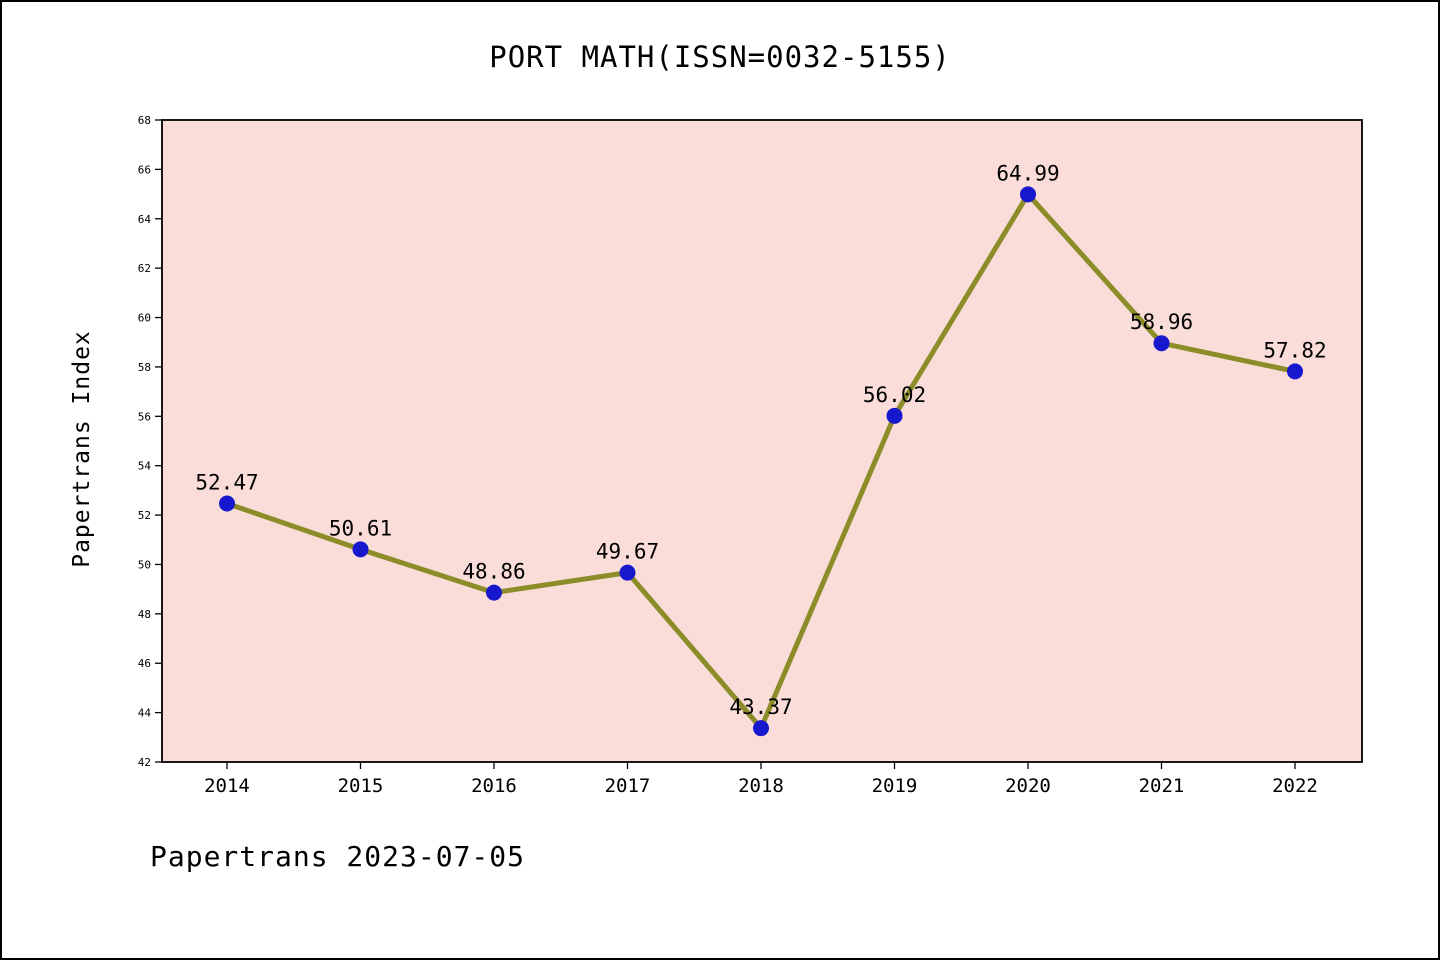 This screenshot has width=1440, height=960. I want to click on watermark-text: Papertrans 2023-07-05, so click(338, 856).